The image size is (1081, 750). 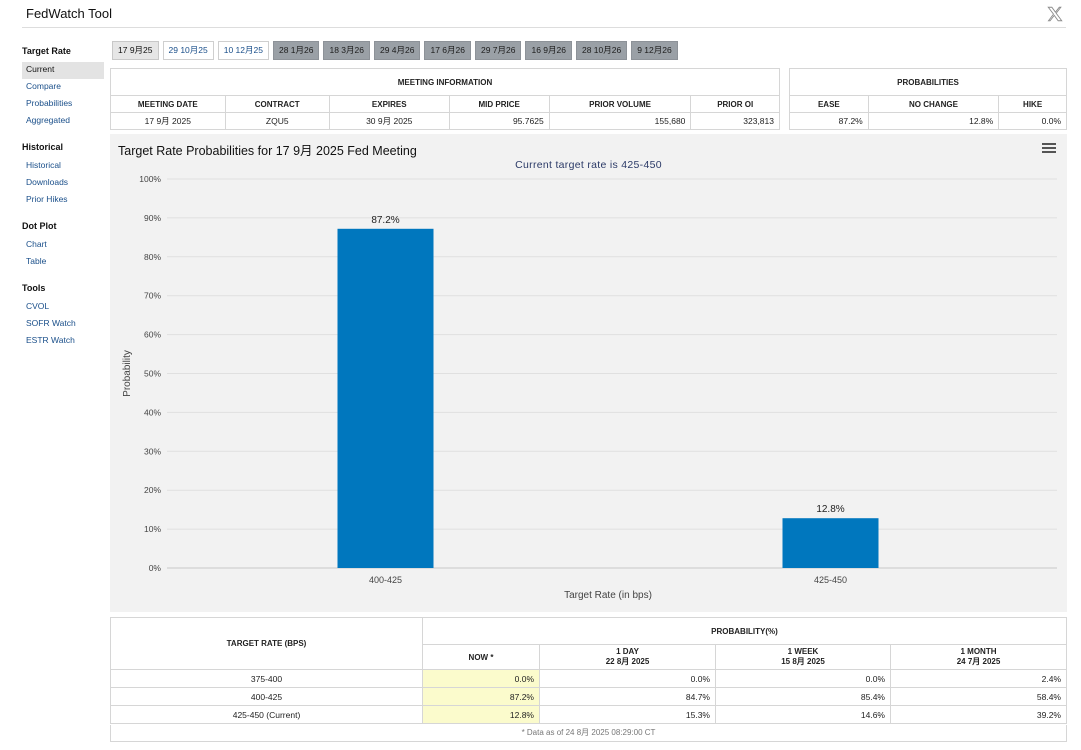 I want to click on sidebar-item-historical: Historical, so click(x=43, y=165).